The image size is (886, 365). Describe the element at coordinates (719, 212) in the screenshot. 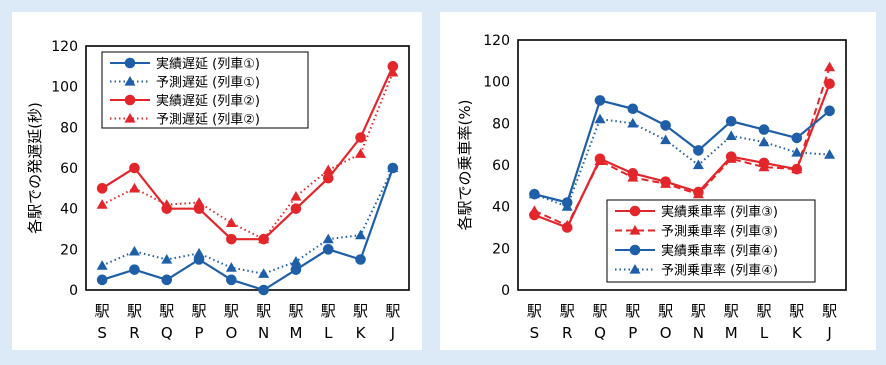

I see `legend-label: 実績乗車率 (列車③)` at that location.